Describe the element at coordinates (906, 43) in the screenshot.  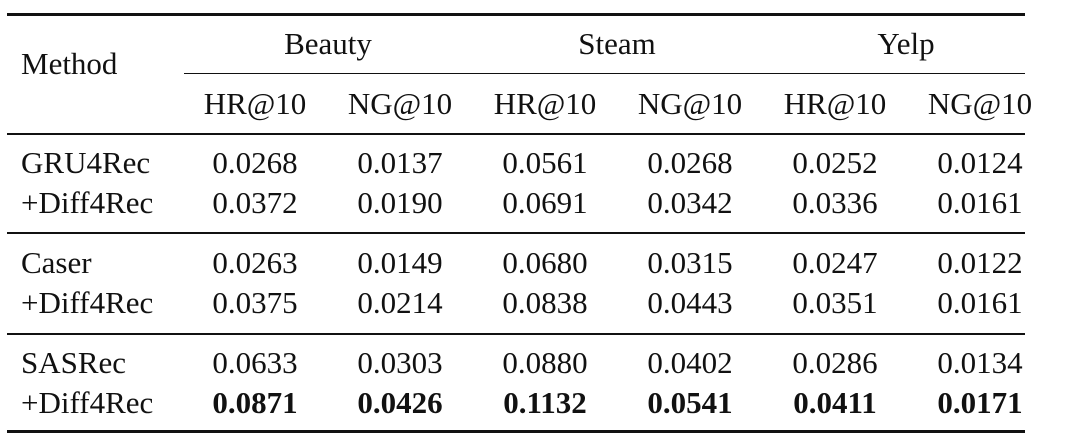
I see `dataset-header-yelp: Yelp` at that location.